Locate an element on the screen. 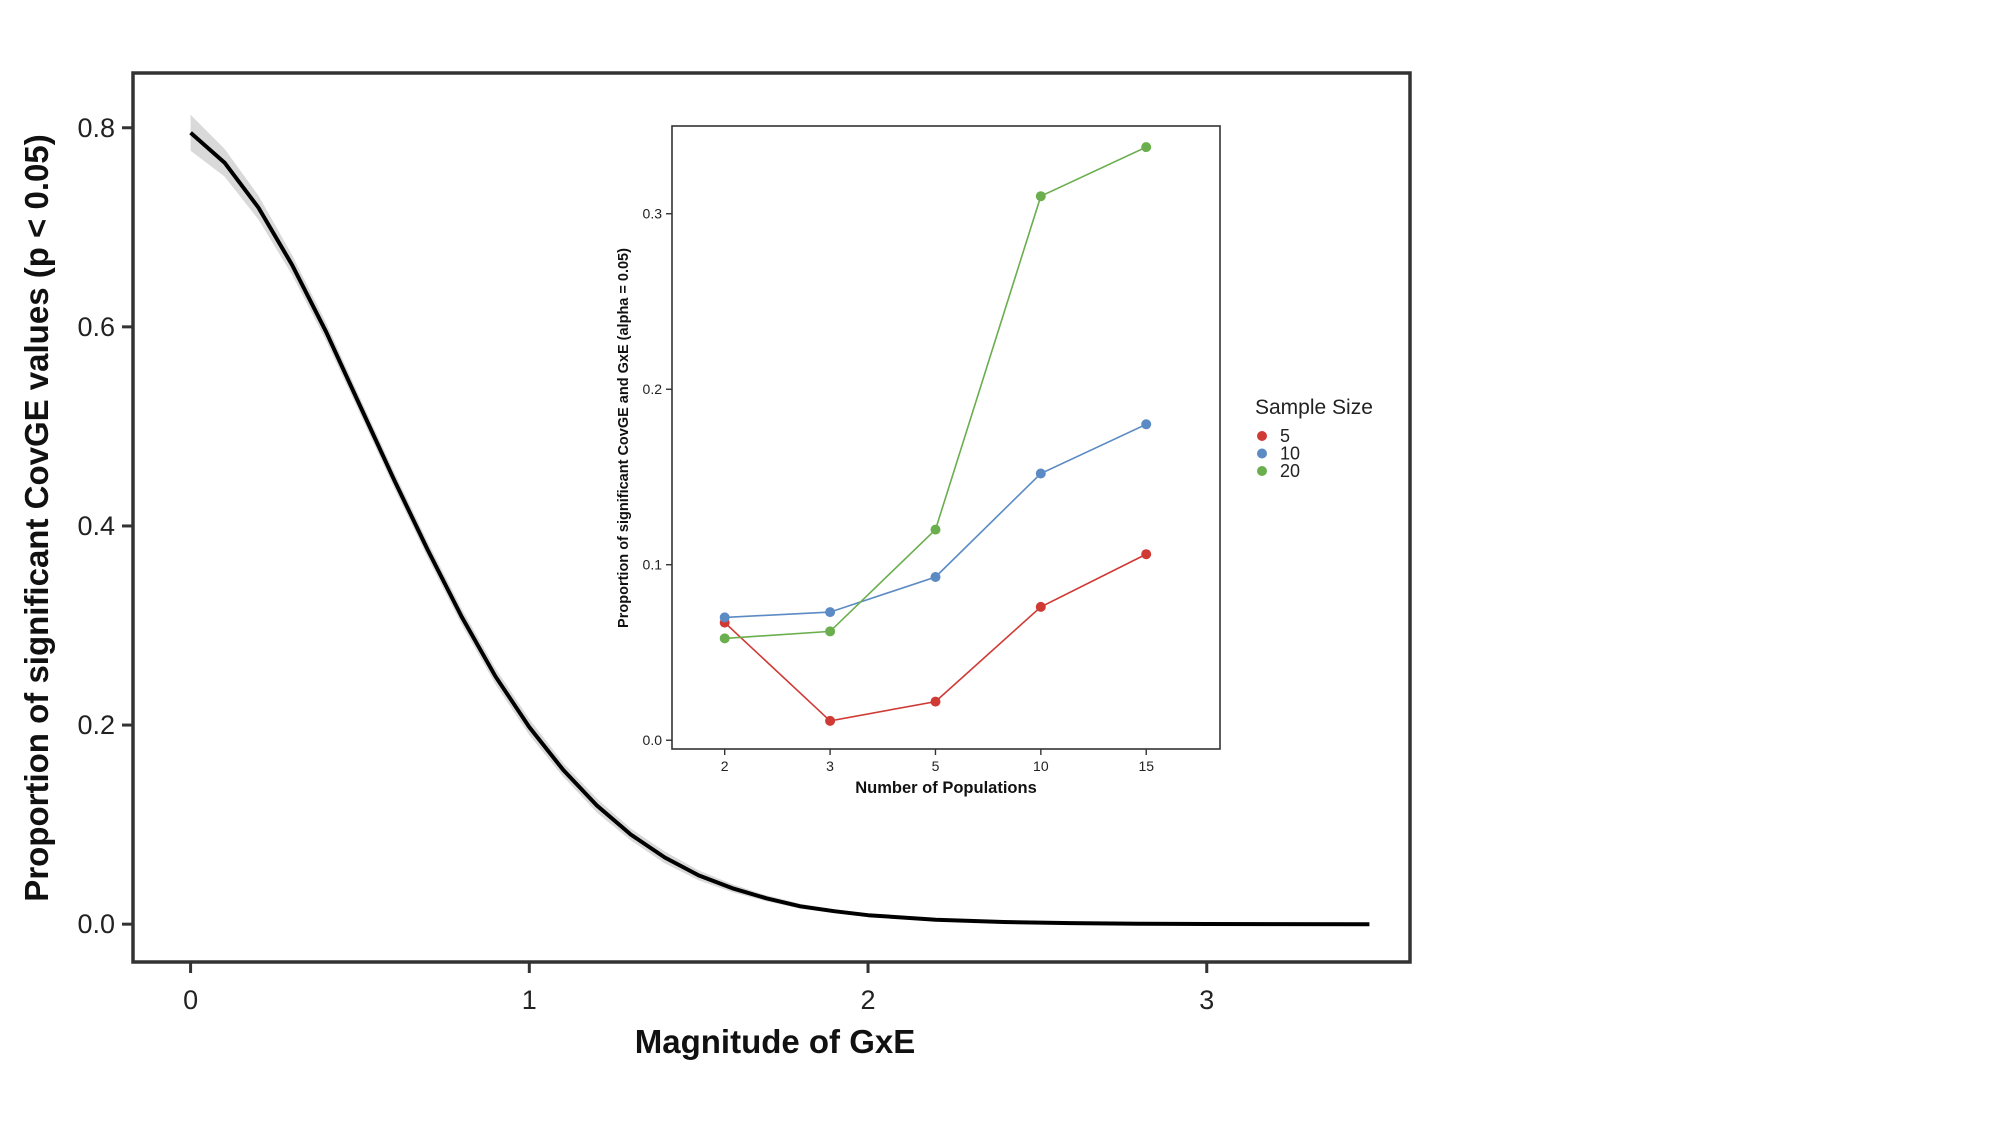  inset-y-axis: 0.0 0.1 0.2 0.3 is located at coordinates (657, 477).